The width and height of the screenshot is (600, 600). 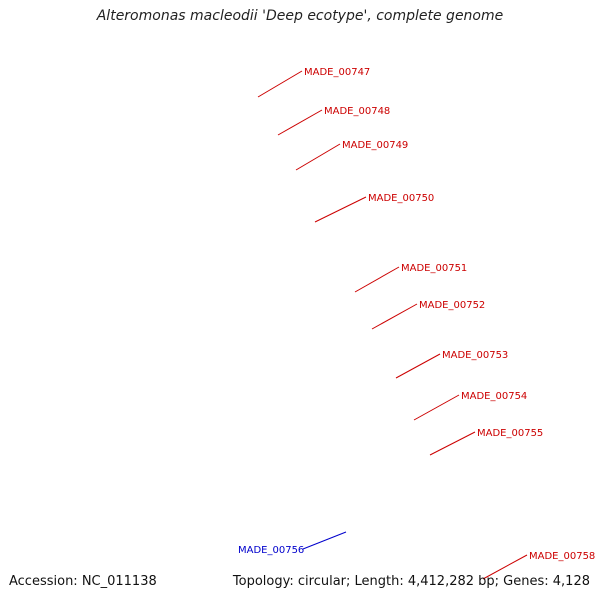 I want to click on gene-label: MADE_00751, so click(x=434, y=268).